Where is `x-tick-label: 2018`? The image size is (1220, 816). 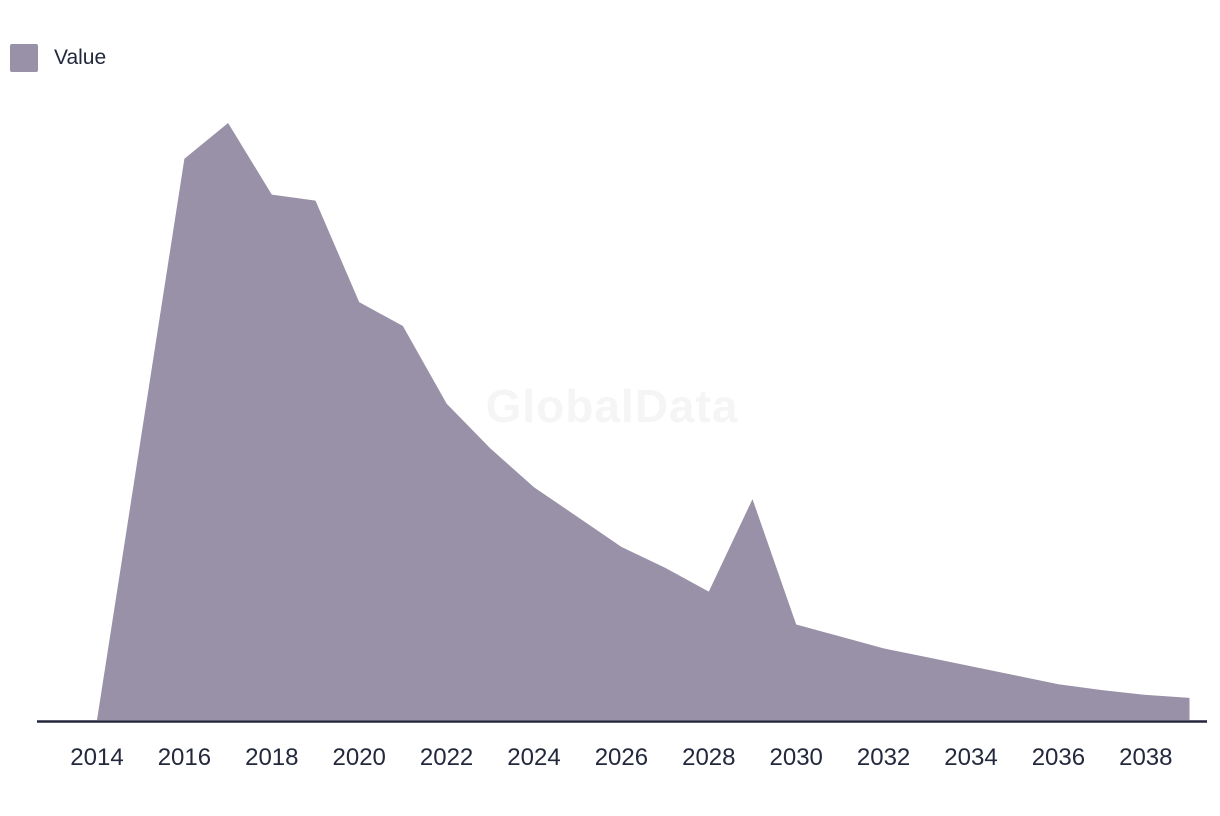
x-tick-label: 2018 is located at coordinates (271, 757).